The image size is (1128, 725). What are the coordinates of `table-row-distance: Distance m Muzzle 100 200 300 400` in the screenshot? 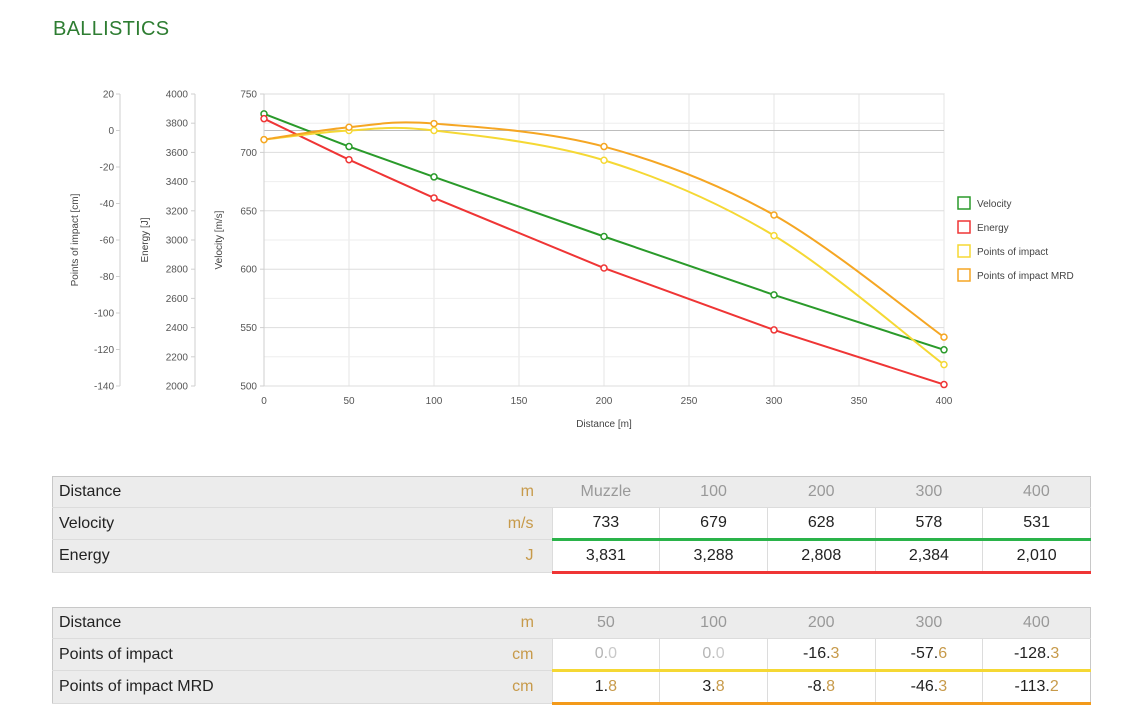 It's located at (571, 492).